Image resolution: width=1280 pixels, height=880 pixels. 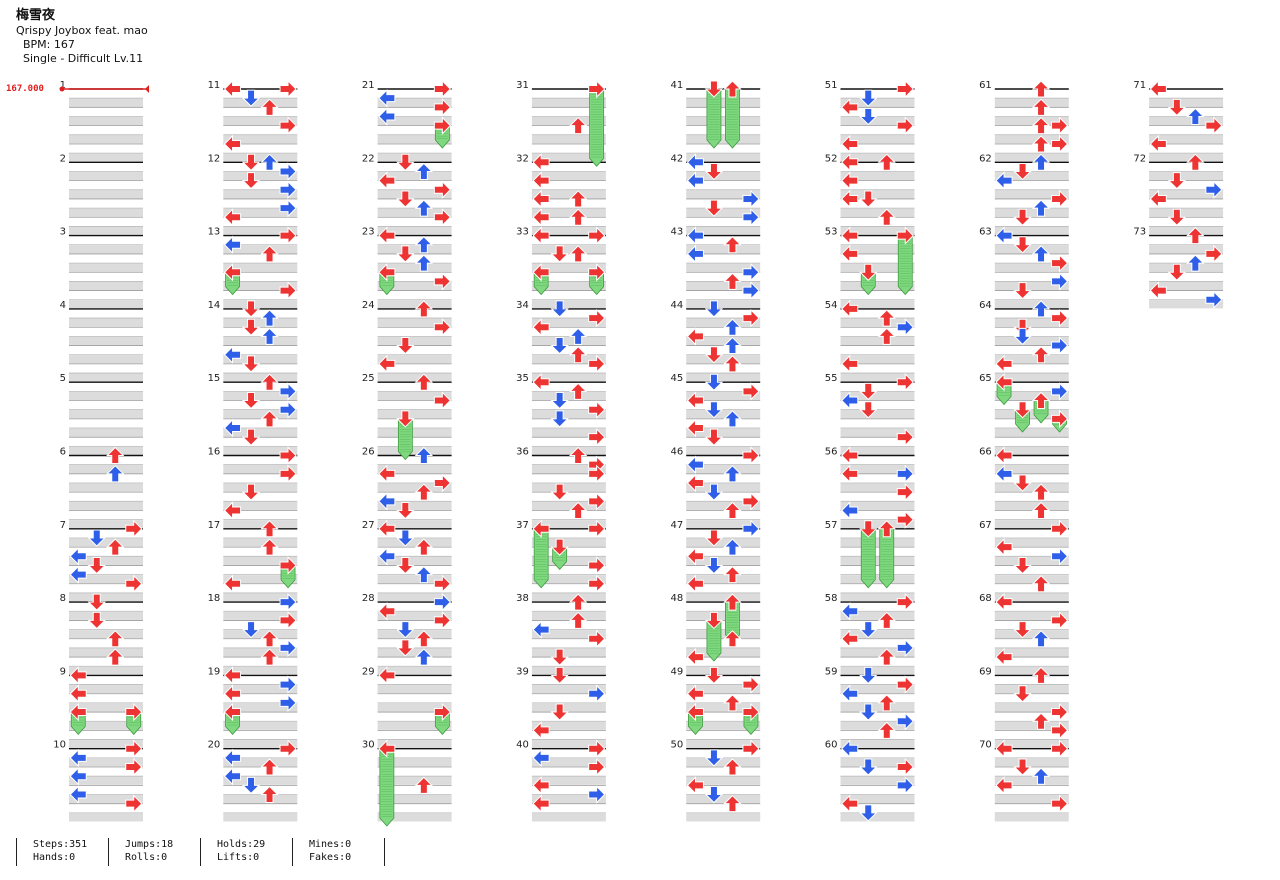 What do you see at coordinates (831, 452) in the screenshot?
I see `measure-number: 56` at bounding box center [831, 452].